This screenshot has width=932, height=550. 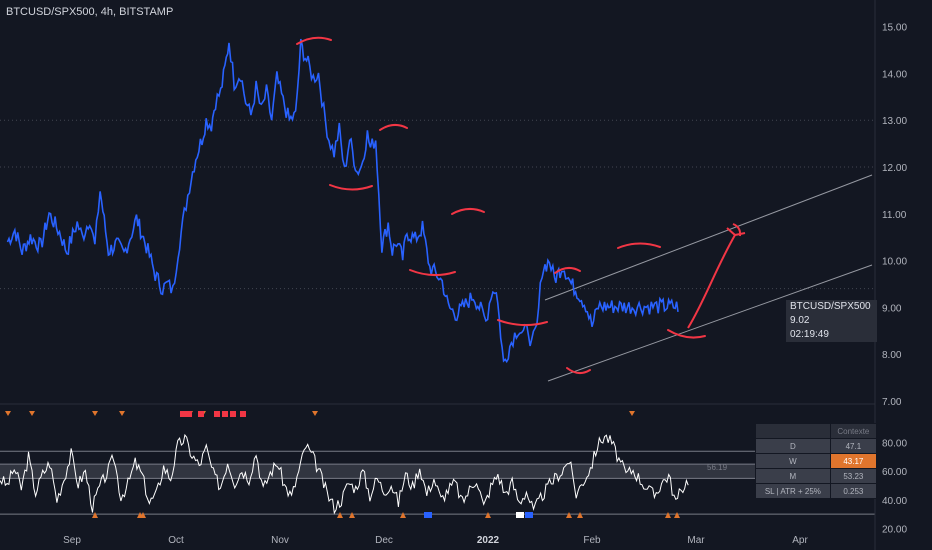 I want to click on y-tick-label: 10.00, so click(x=894, y=262).